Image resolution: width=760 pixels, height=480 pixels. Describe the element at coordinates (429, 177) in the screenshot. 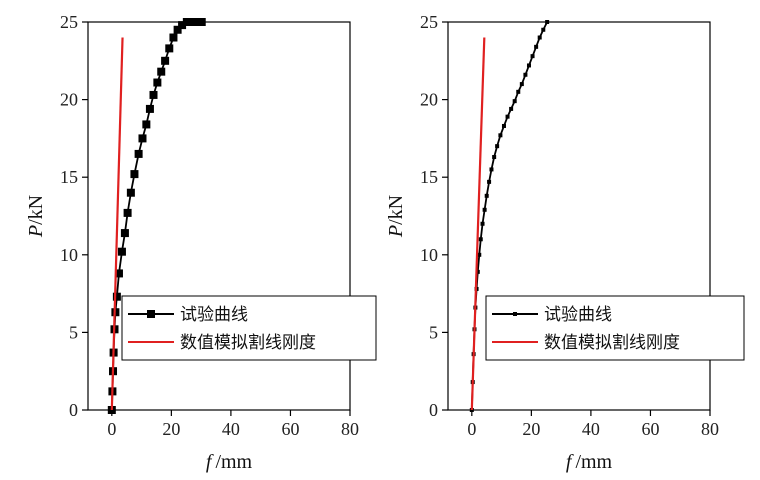

I see `y-tick-label: 15` at that location.